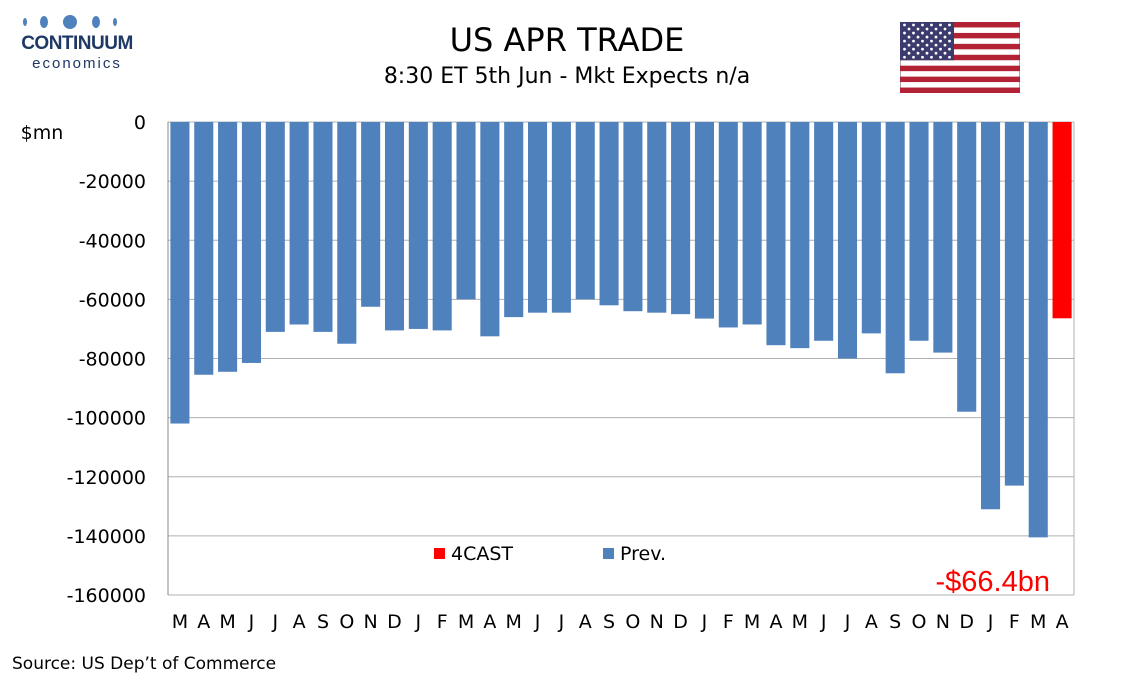 The height and width of the screenshot is (680, 1134). What do you see at coordinates (993, 582) in the screenshot?
I see `forecast-annotation: -$66.4bn` at bounding box center [993, 582].